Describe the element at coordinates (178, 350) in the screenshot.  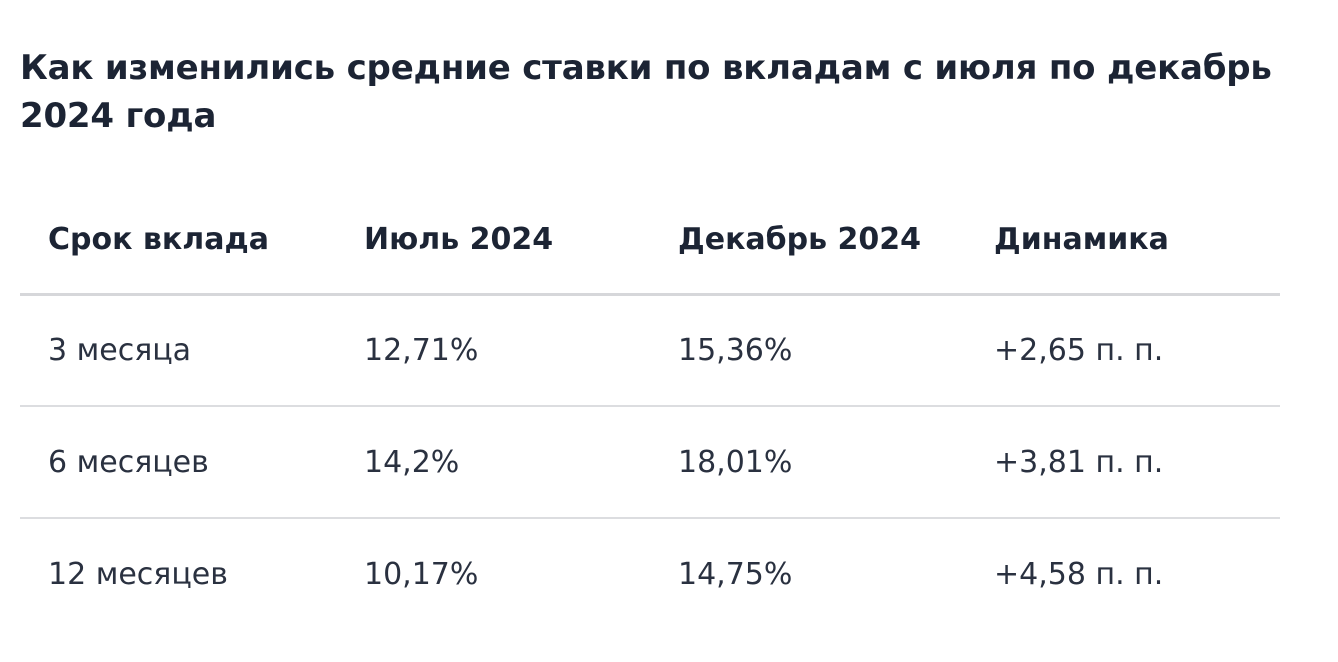
I see `cell-term: 3 месяца` at that location.